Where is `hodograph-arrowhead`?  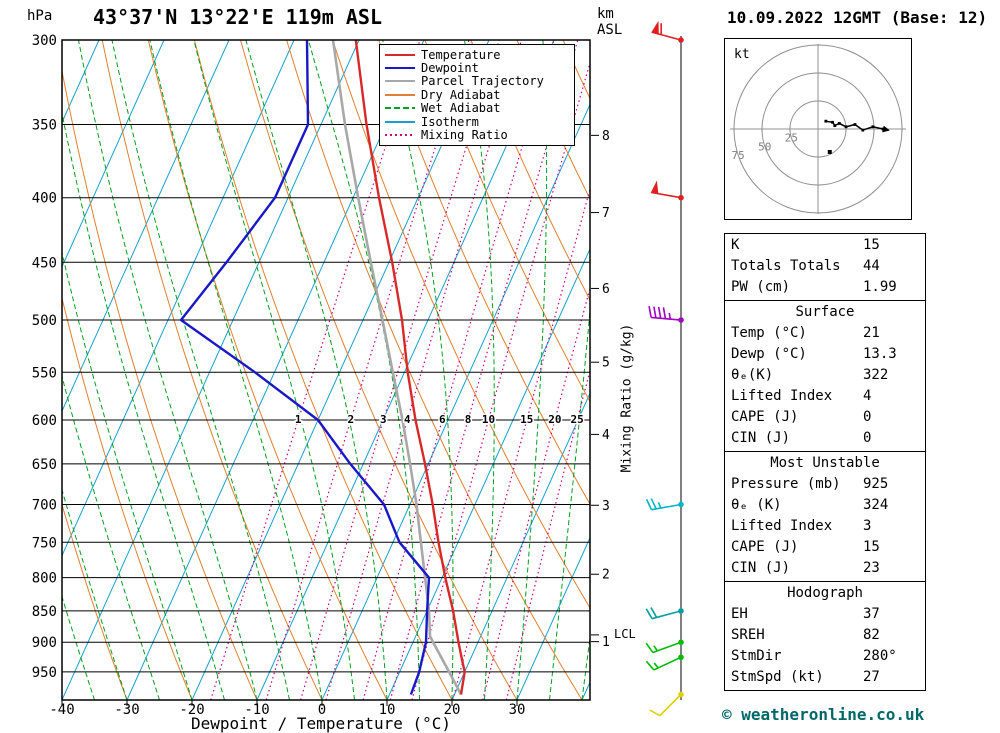
hodograph-arrowhead is located at coordinates (886, 129).